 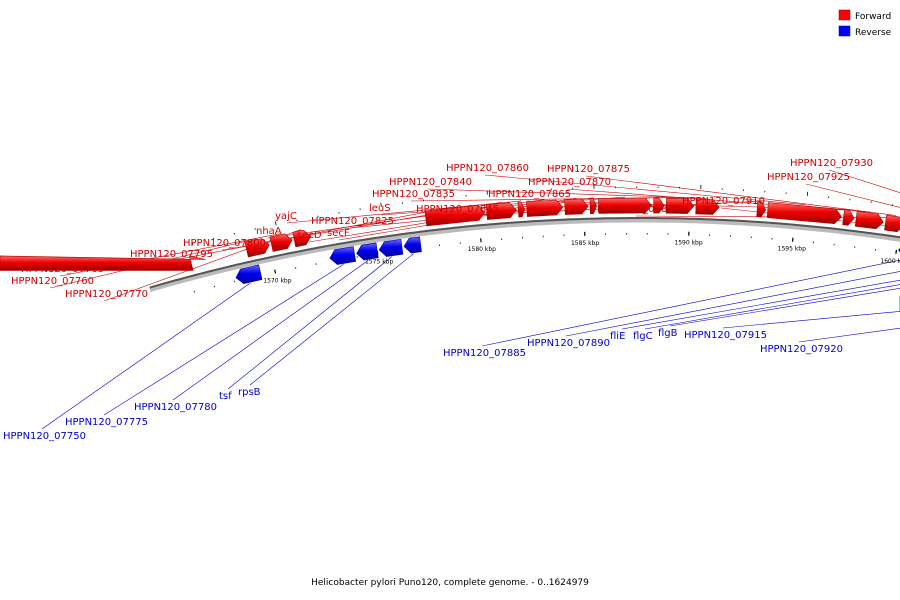 I want to click on forward-gene-label: secF, so click(x=338, y=233).